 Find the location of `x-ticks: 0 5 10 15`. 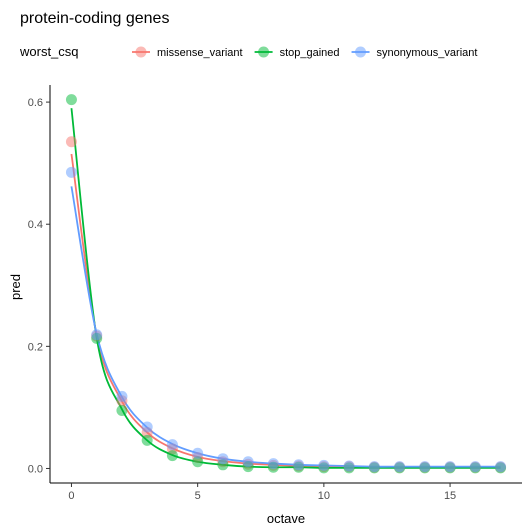

x-ticks: 0 5 10 15 is located at coordinates (262, 492).